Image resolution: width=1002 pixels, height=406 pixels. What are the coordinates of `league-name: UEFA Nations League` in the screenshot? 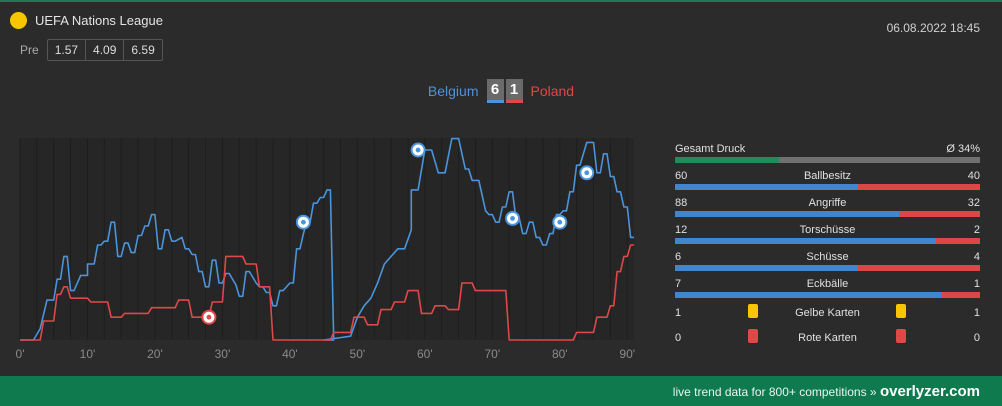 It's located at (99, 20).